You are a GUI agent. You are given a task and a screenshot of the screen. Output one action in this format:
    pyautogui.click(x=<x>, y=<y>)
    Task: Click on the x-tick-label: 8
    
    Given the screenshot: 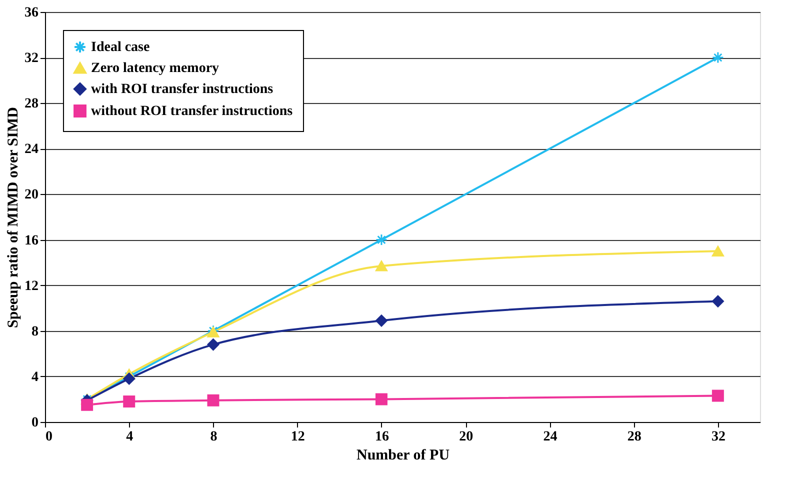 What is the action you would take?
    pyautogui.click(x=214, y=437)
    